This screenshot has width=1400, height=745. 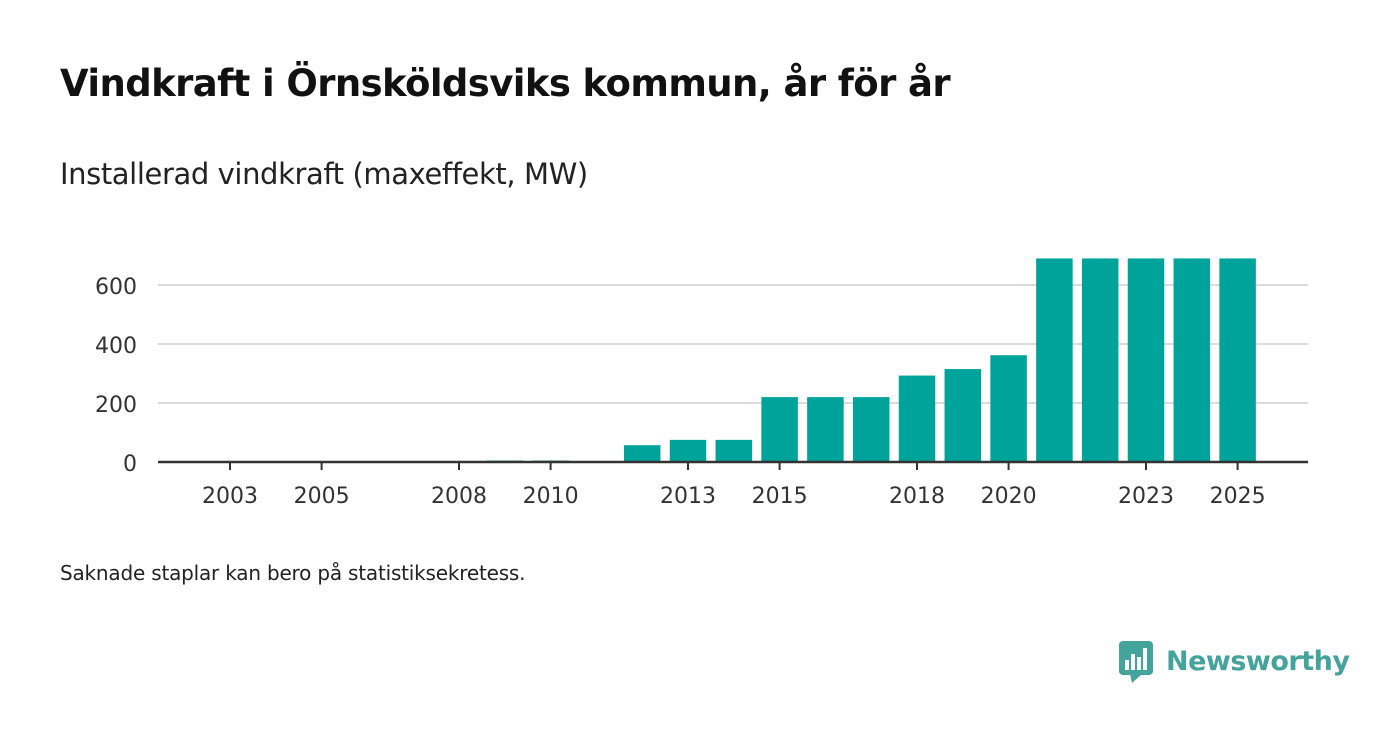 I want to click on newsworthy-logo: Newsworthy, so click(x=1234, y=662).